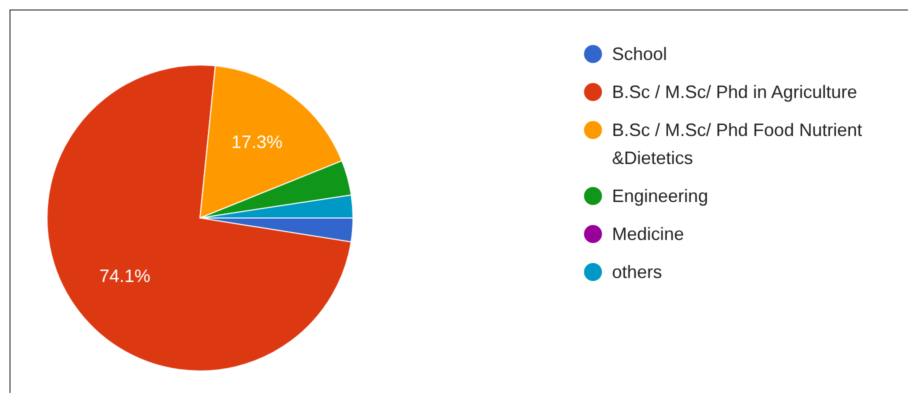 This screenshot has height=401, width=916. Describe the element at coordinates (640, 54) in the screenshot. I see `legend-label: School` at that location.